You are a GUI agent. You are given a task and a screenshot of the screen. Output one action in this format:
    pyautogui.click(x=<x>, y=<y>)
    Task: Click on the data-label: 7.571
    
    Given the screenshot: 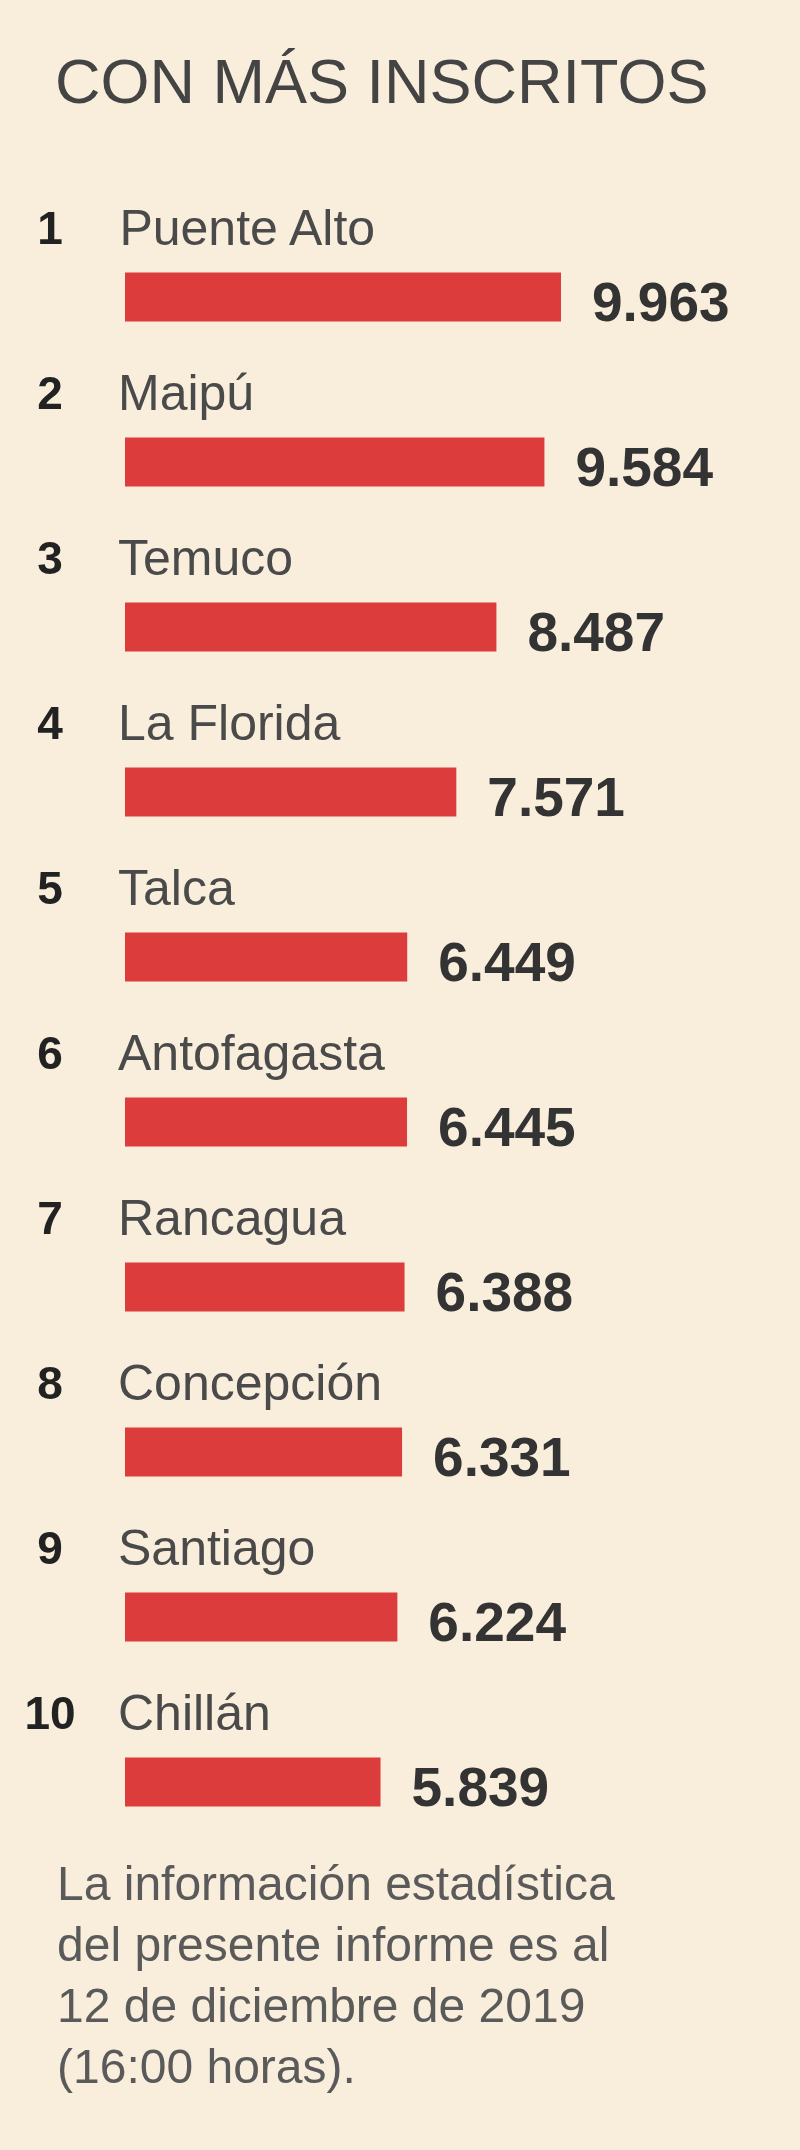 What is the action you would take?
    pyautogui.click(x=556, y=797)
    